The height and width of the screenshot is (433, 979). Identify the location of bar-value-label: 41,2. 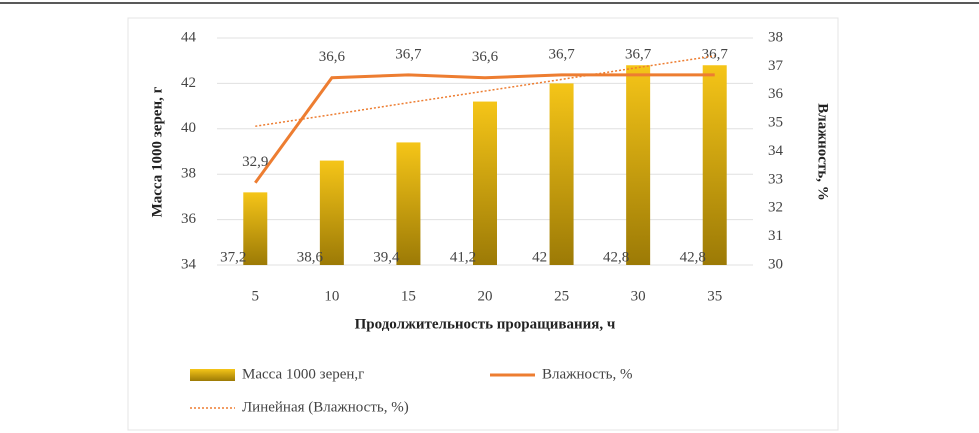
(463, 257).